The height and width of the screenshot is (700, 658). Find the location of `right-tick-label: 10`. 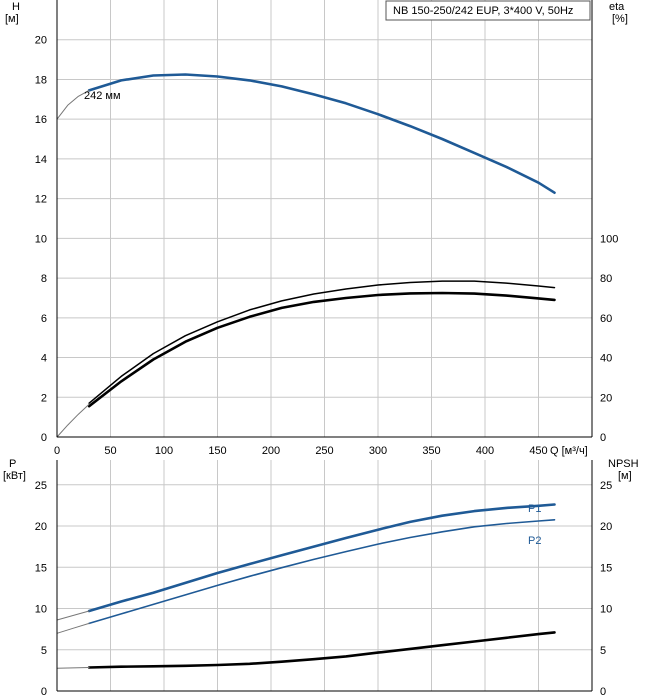

right-tick-label: 10 is located at coordinates (606, 610).